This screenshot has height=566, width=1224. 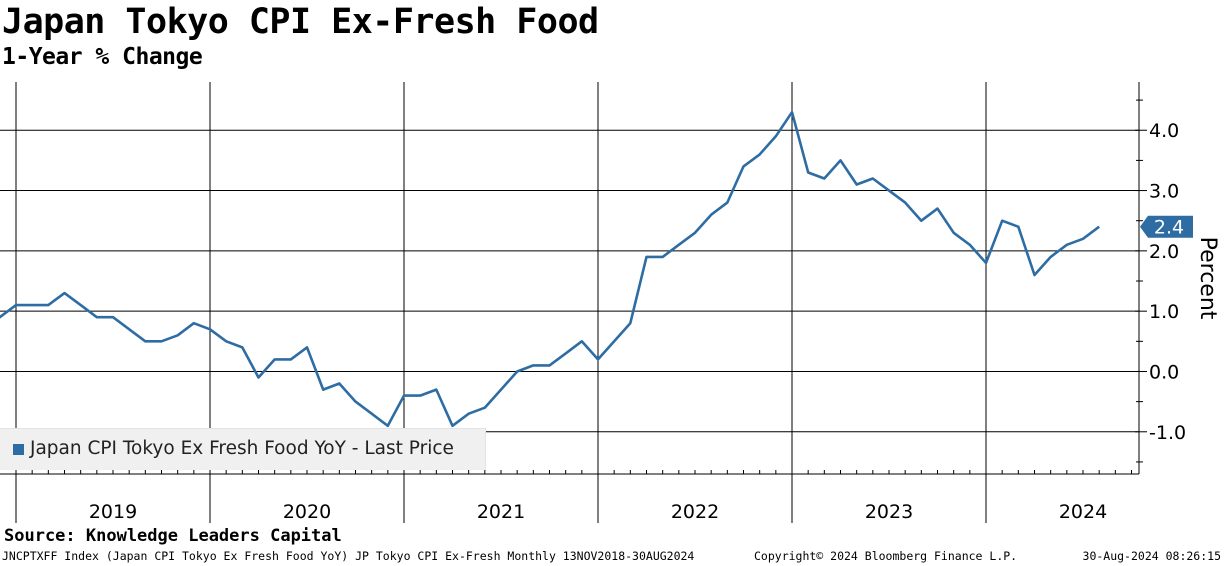 What do you see at coordinates (1083, 512) in the screenshot?
I see `x-year-label: 2024` at bounding box center [1083, 512].